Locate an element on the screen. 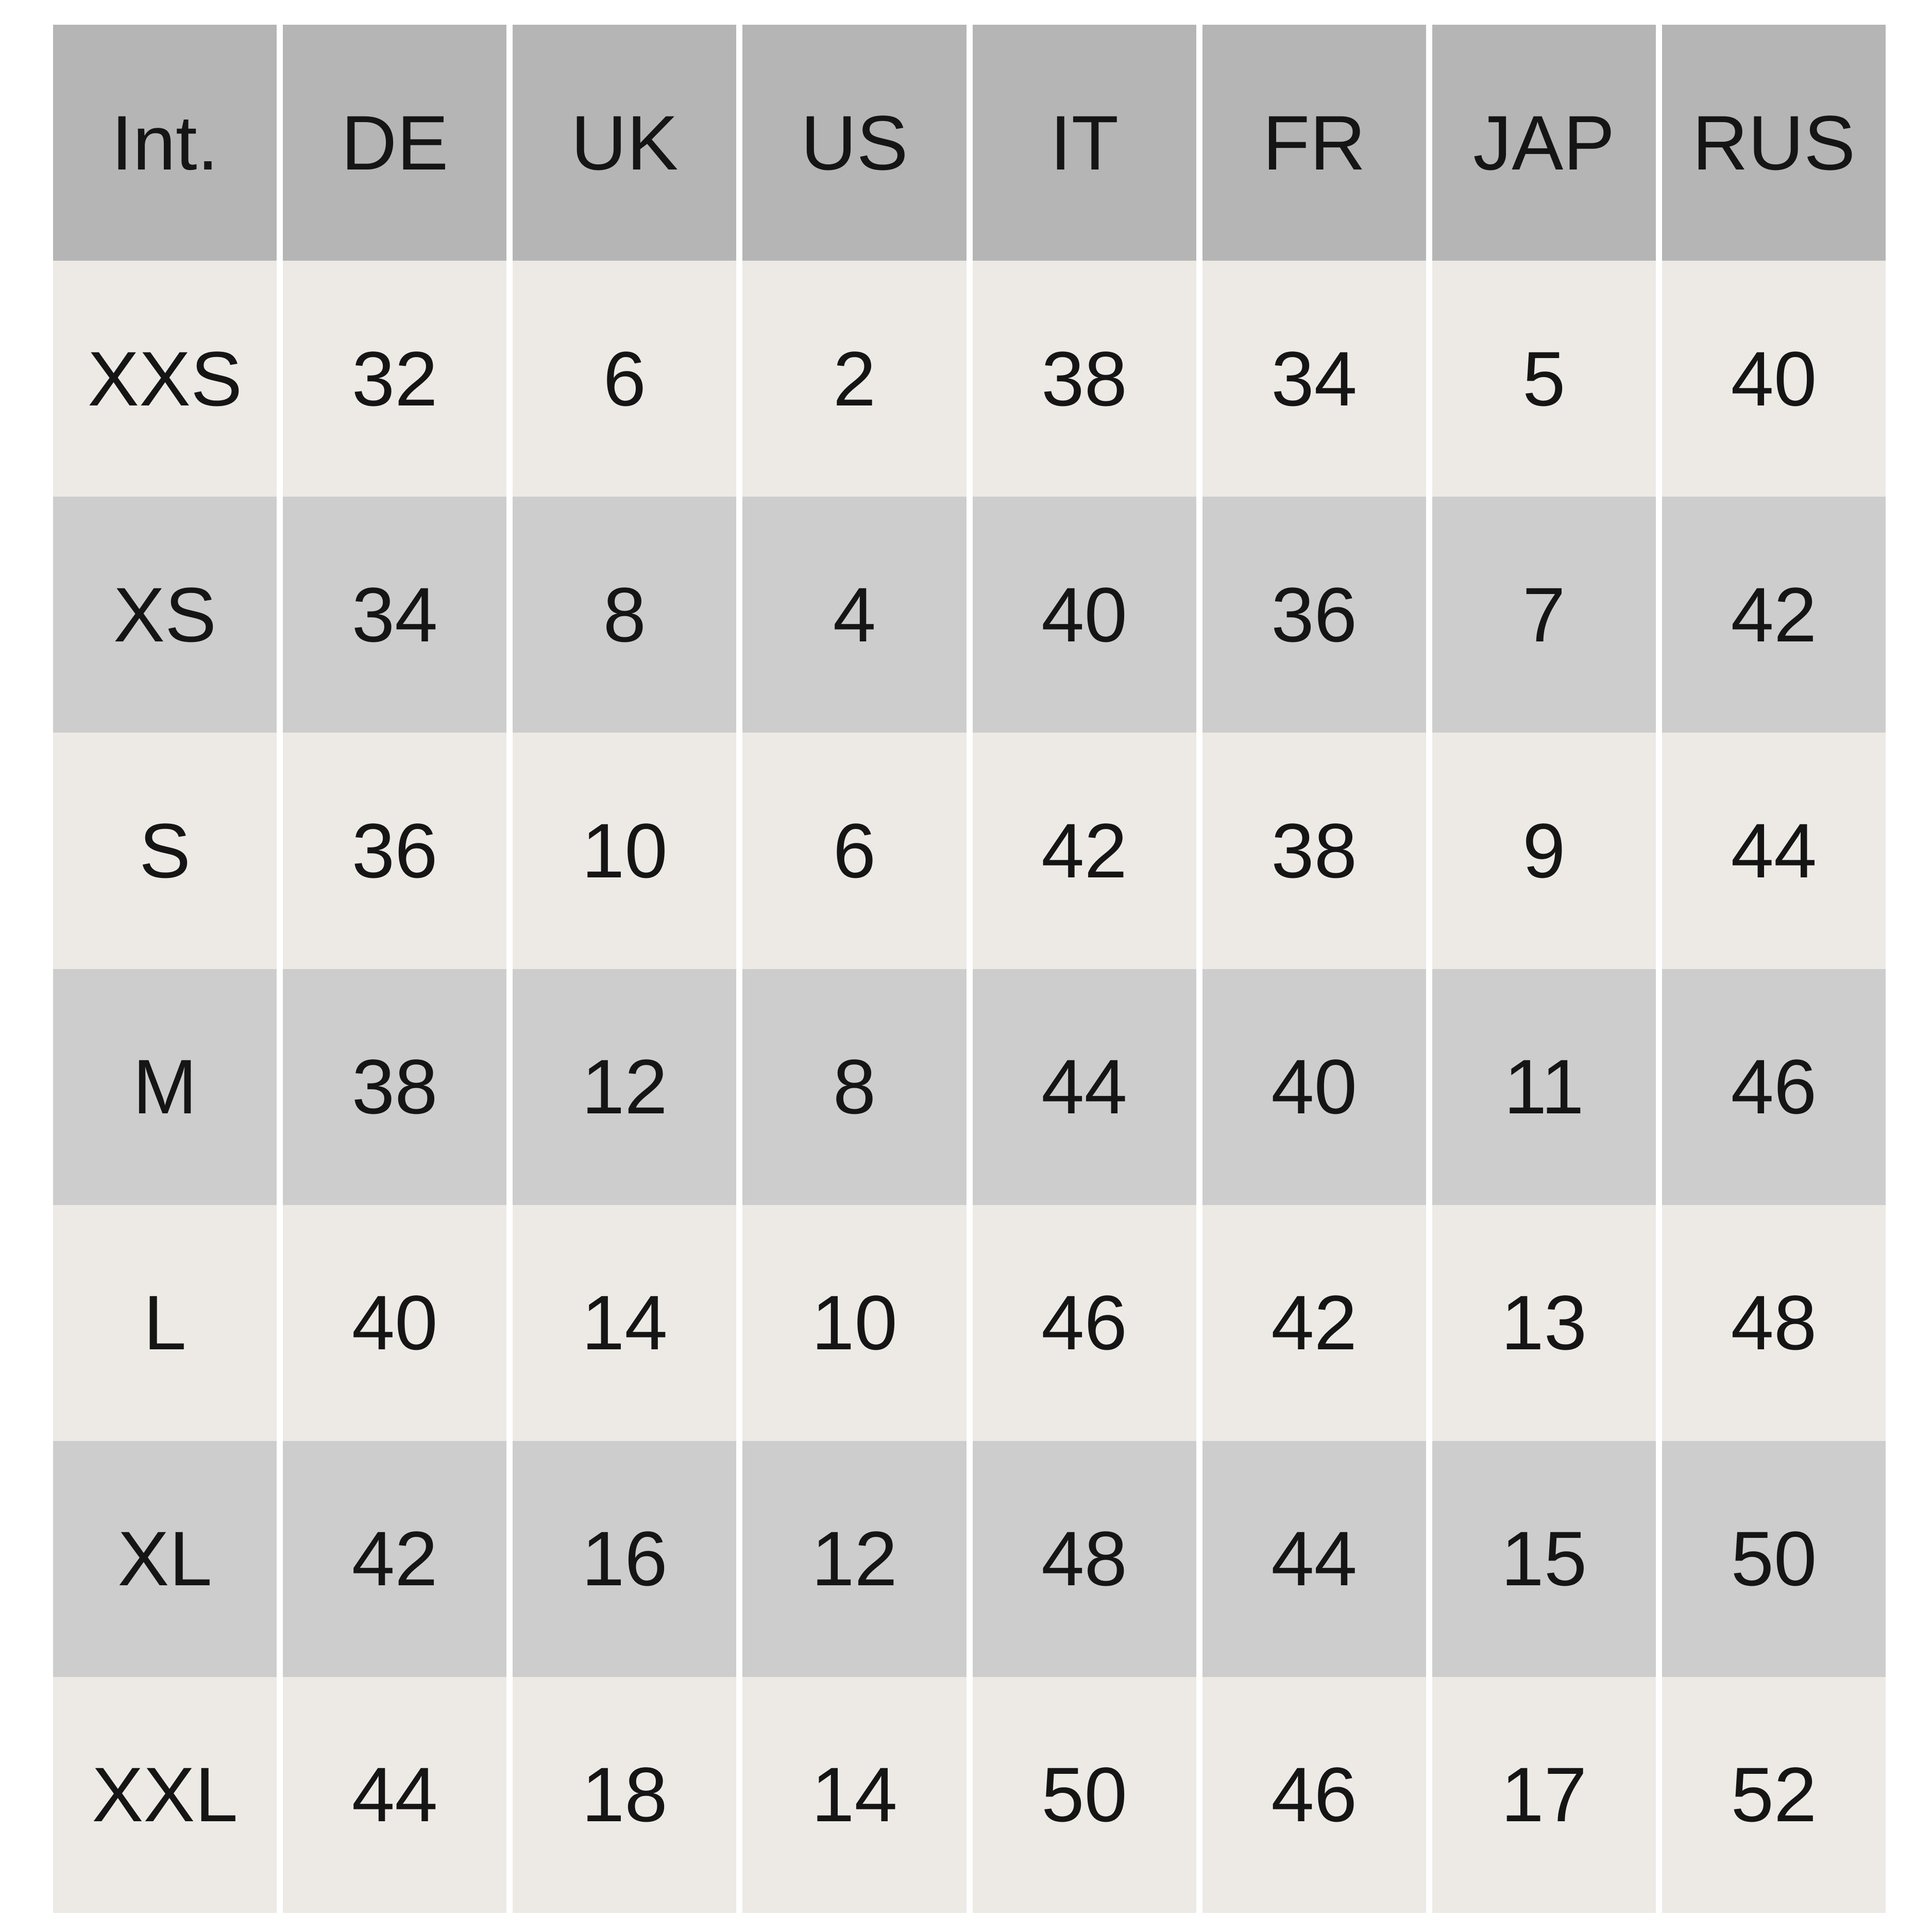 This screenshot has height=1932, width=1932. table-cell: 13 is located at coordinates (1544, 1323).